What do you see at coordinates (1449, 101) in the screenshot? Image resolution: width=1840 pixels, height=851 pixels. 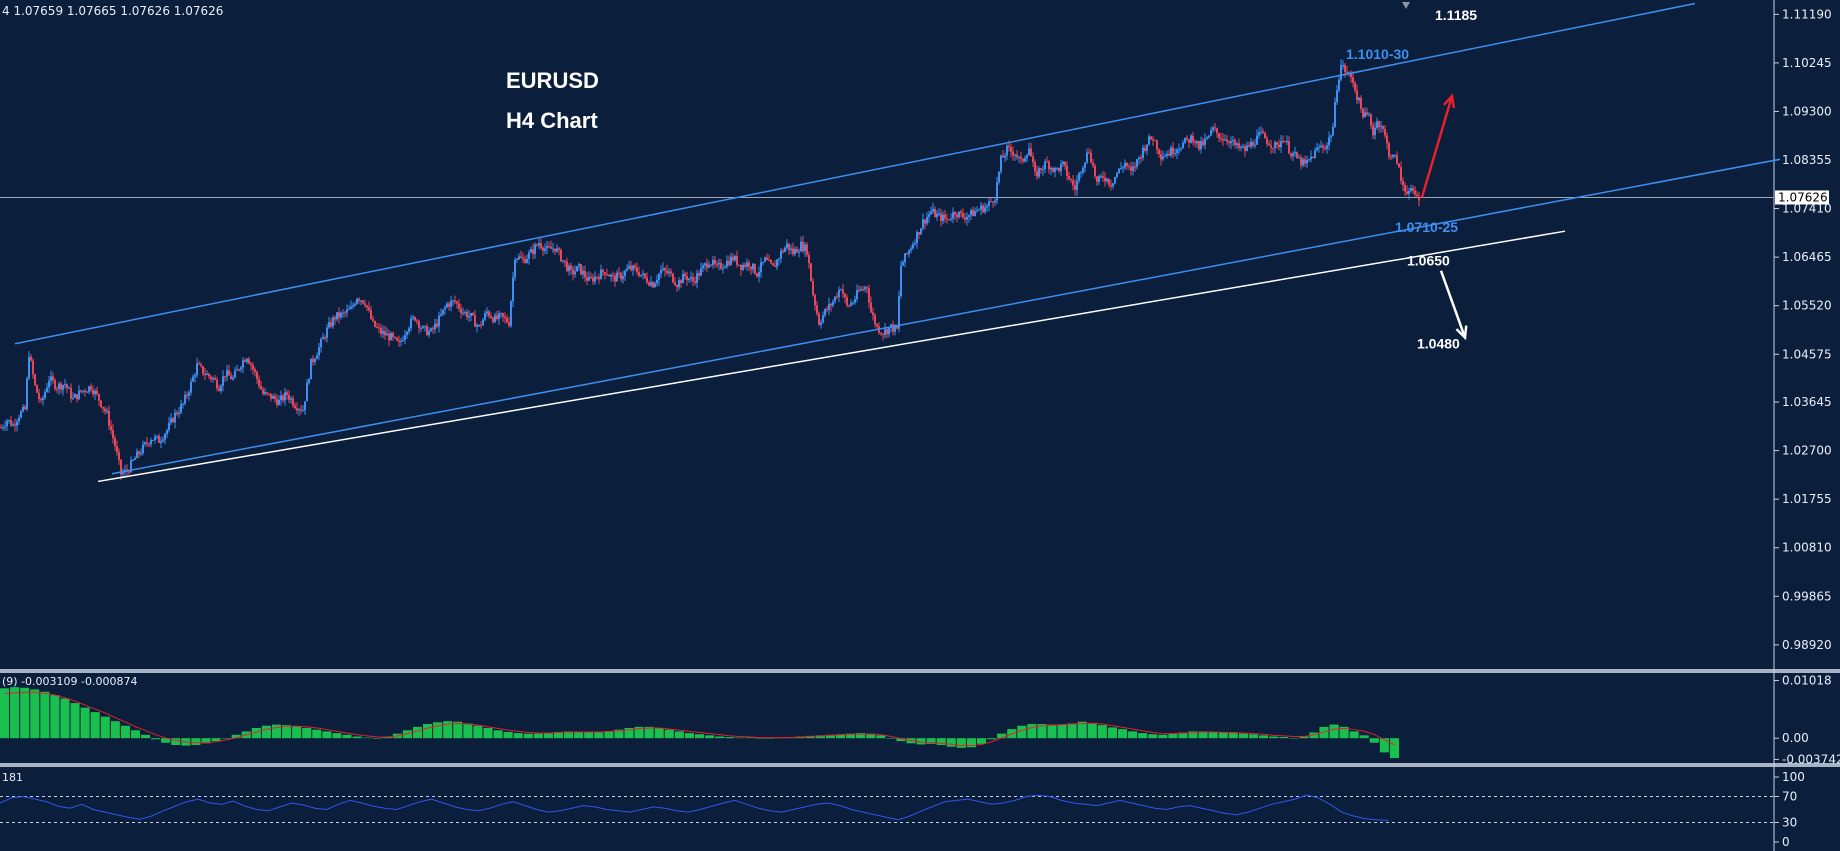 I see `bullish-arrow-head` at bounding box center [1449, 101].